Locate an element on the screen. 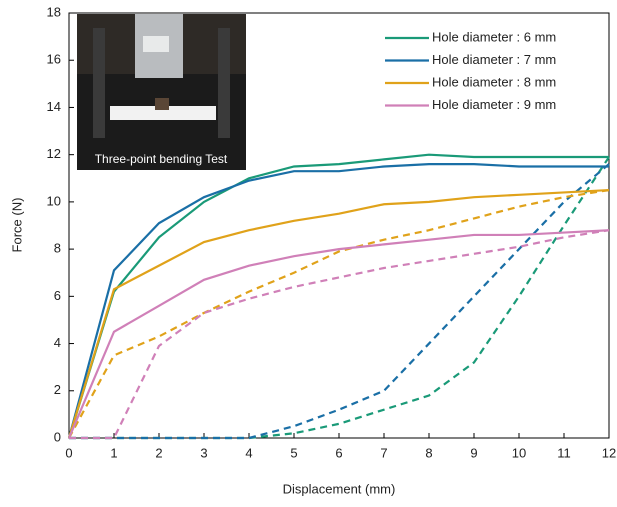  x-tick-label: 1 is located at coordinates (113, 452).